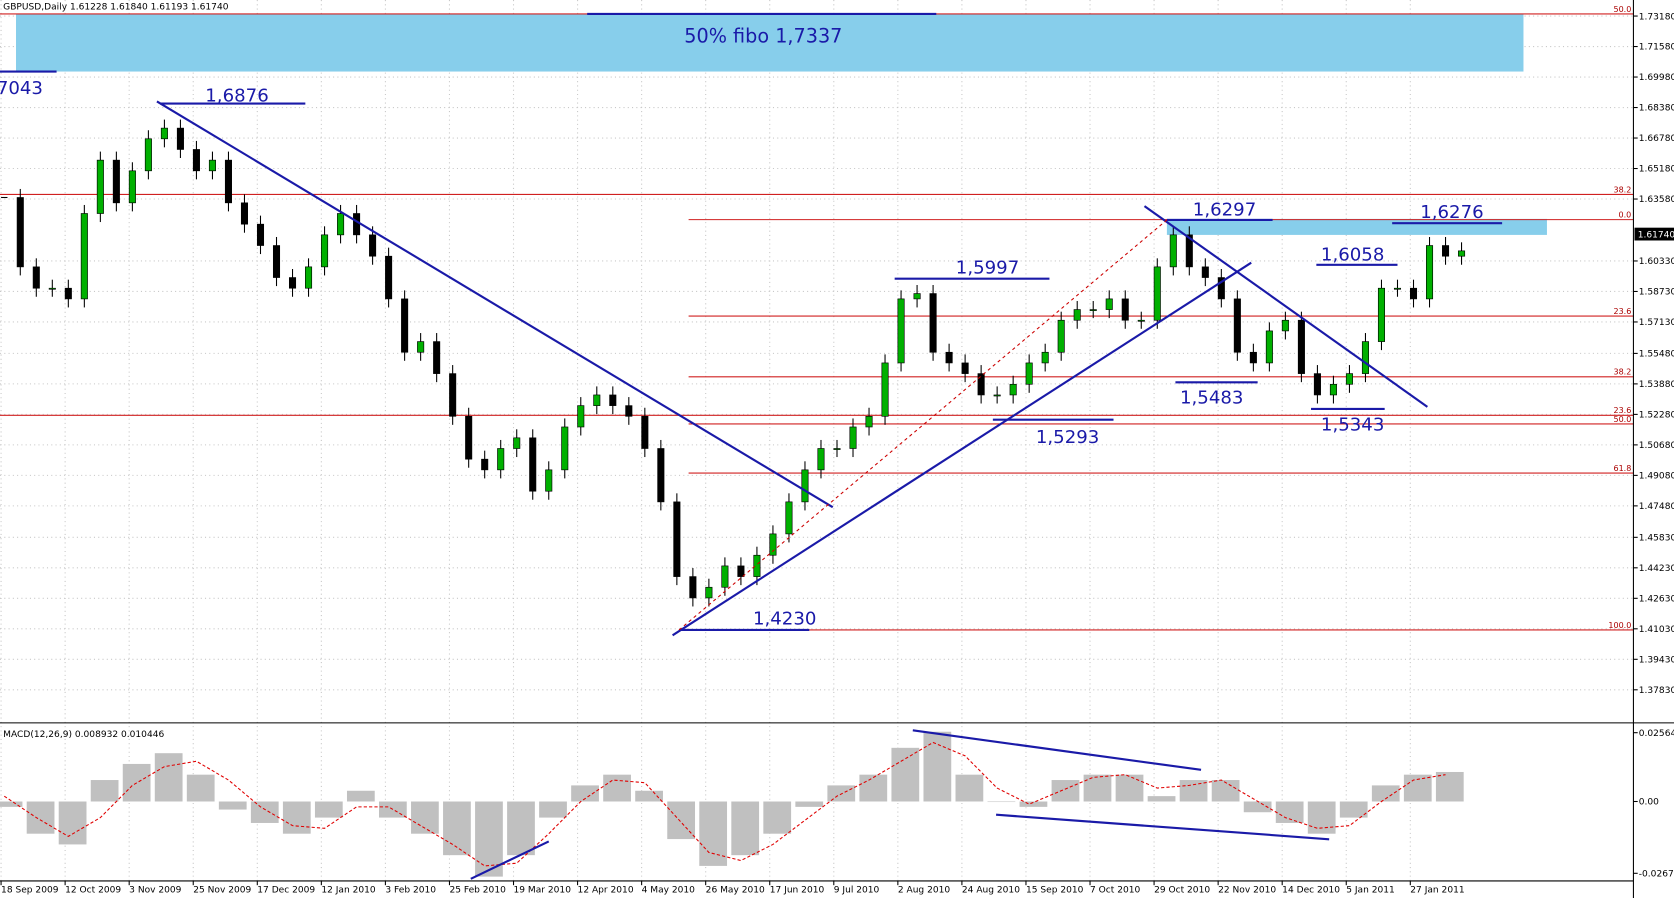 This screenshot has width=1674, height=898. I want to click on annotation: 50% fibo 1,7337, so click(763, 36).